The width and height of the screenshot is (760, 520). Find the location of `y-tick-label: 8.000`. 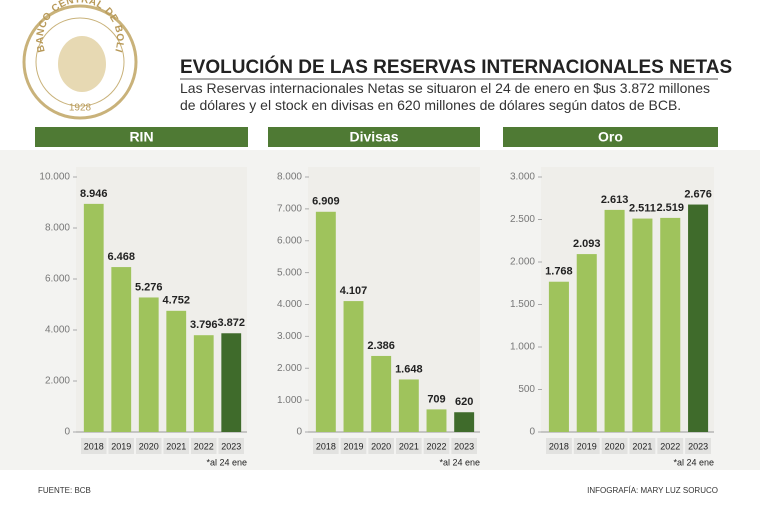

y-tick-label: 8.000 is located at coordinates (57, 228).